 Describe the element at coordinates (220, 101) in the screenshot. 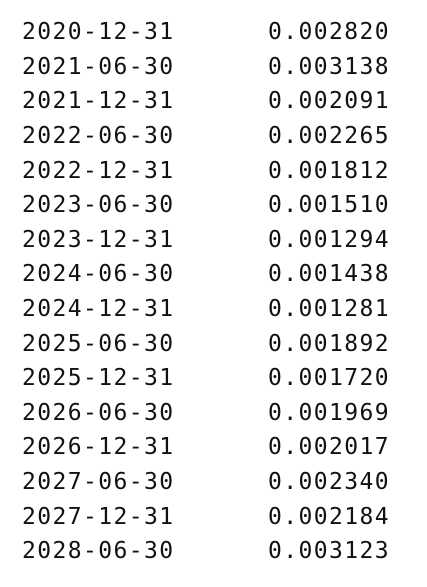

I see `series-row: 2021-12-31 0.002091` at that location.